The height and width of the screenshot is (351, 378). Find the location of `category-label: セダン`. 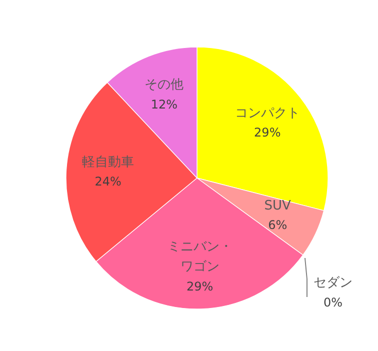

category-label: セダン is located at coordinates (332, 283).